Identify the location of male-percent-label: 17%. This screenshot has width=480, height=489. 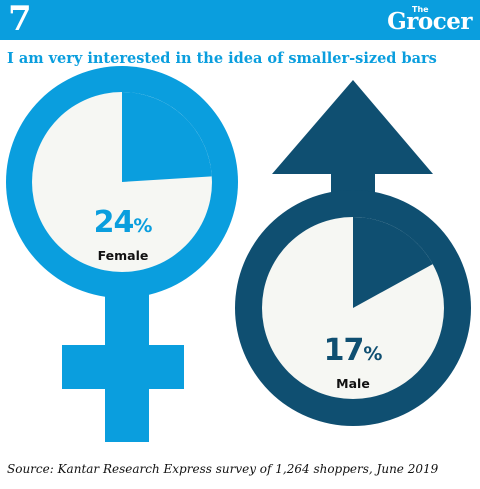
(353, 350).